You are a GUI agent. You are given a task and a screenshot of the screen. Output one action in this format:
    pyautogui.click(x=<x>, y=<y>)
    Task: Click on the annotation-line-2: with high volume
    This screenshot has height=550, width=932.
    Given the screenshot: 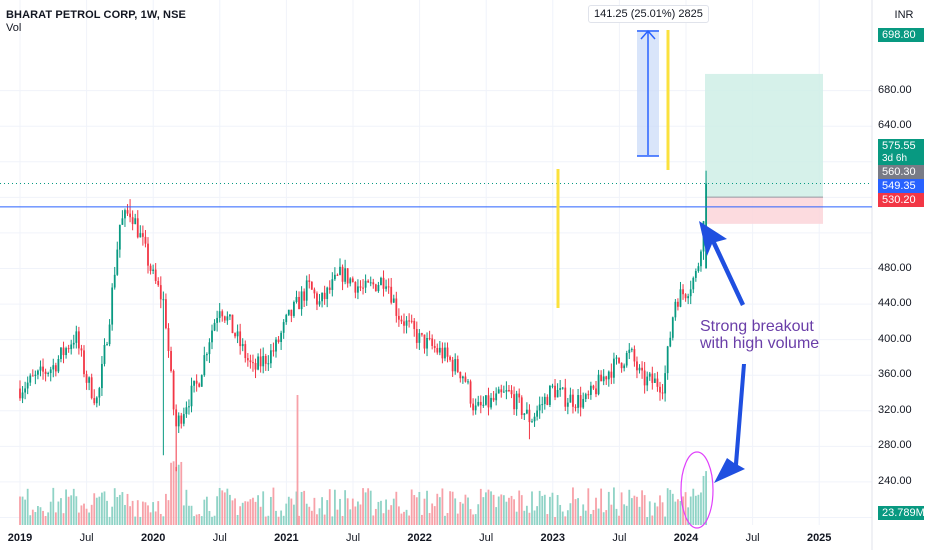 What is the action you would take?
    pyautogui.click(x=760, y=343)
    